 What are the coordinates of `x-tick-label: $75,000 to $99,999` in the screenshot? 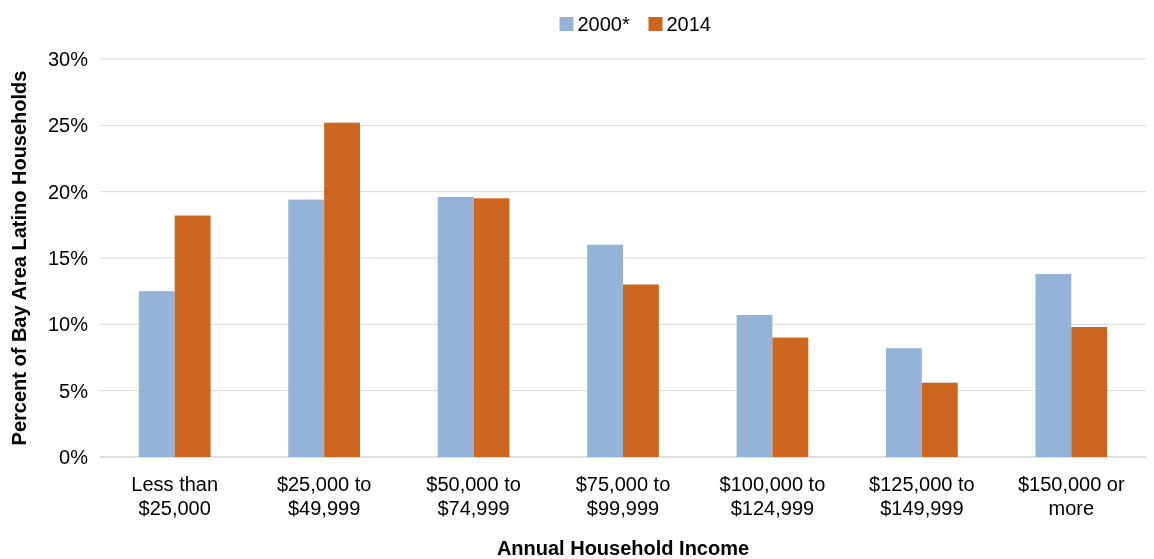 It's located at (623, 496).